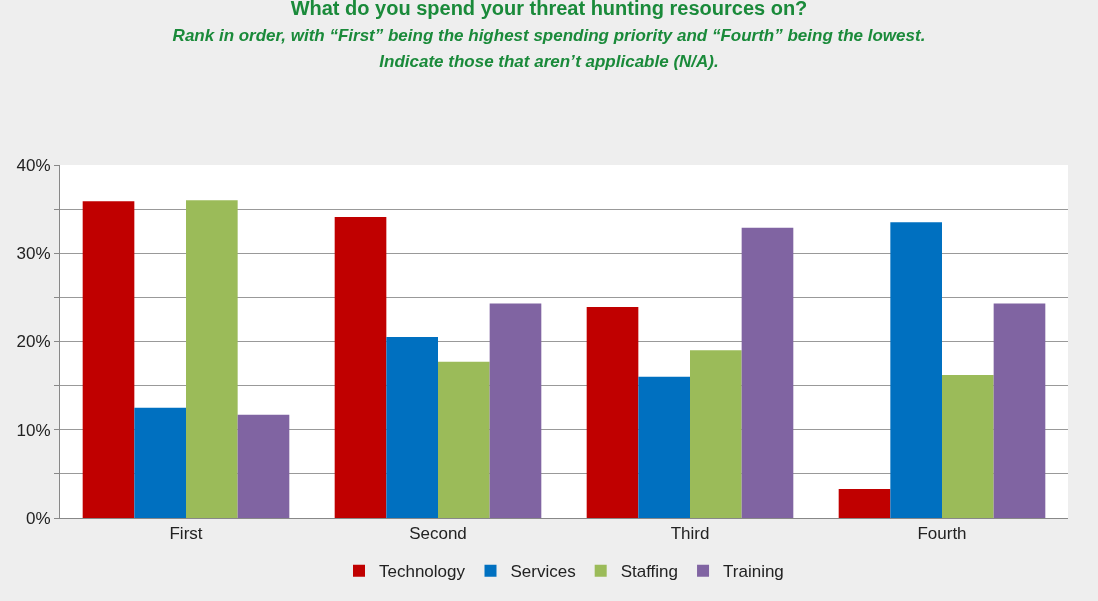 The image size is (1098, 601). What do you see at coordinates (649, 572) in the screenshot?
I see `legend-label: Staffing` at bounding box center [649, 572].